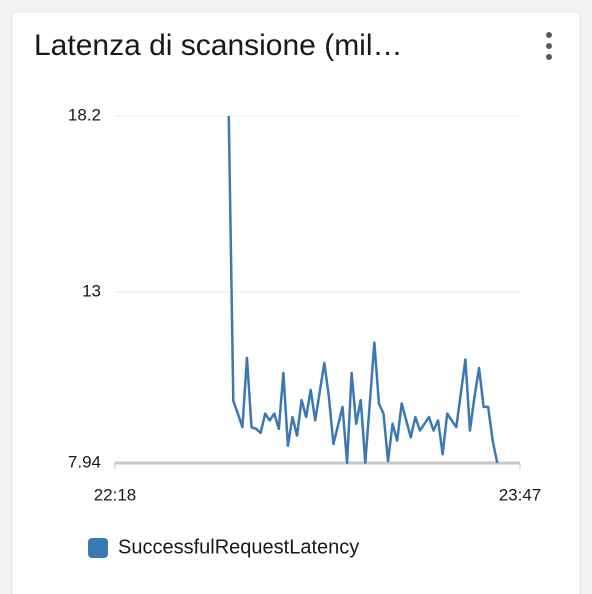 The image size is (592, 594). I want to click on menu-button, so click(549, 46).